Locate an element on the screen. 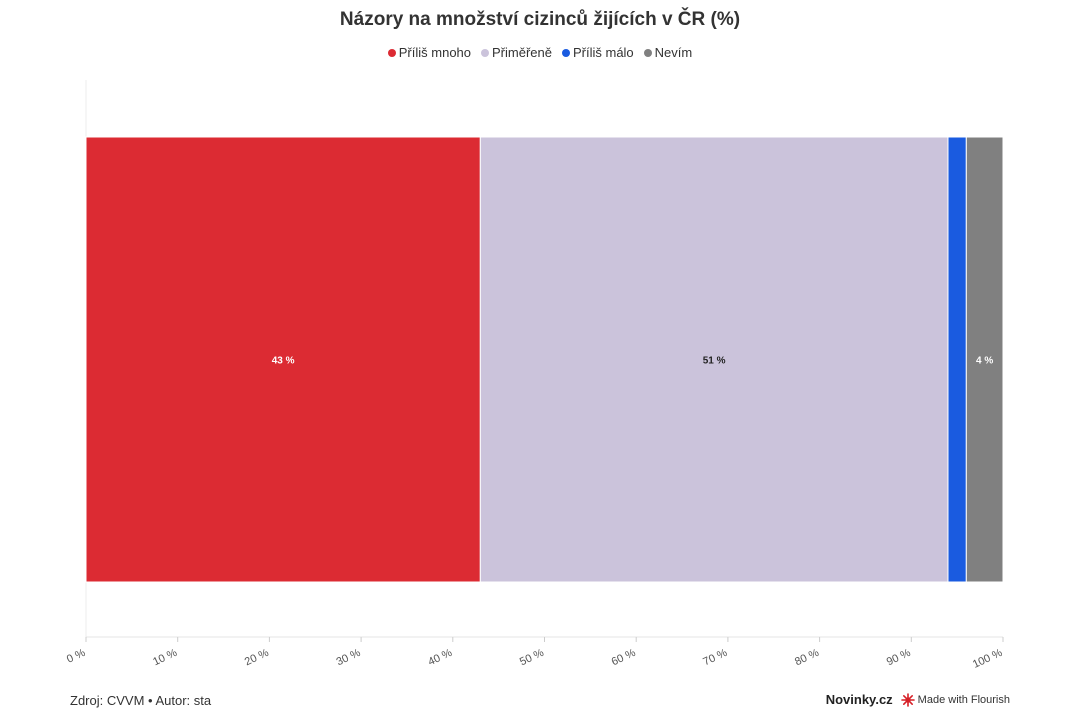 The height and width of the screenshot is (720, 1080). x-tick-label: 70 % is located at coordinates (715, 658).